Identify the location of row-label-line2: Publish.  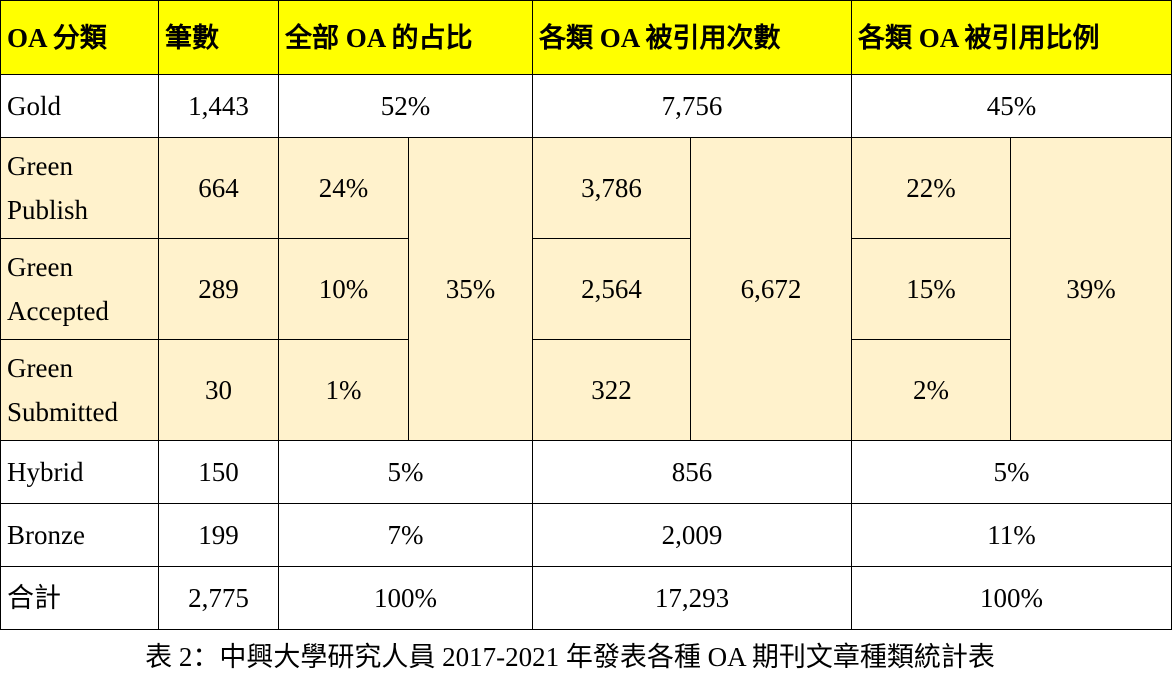
(48, 210).